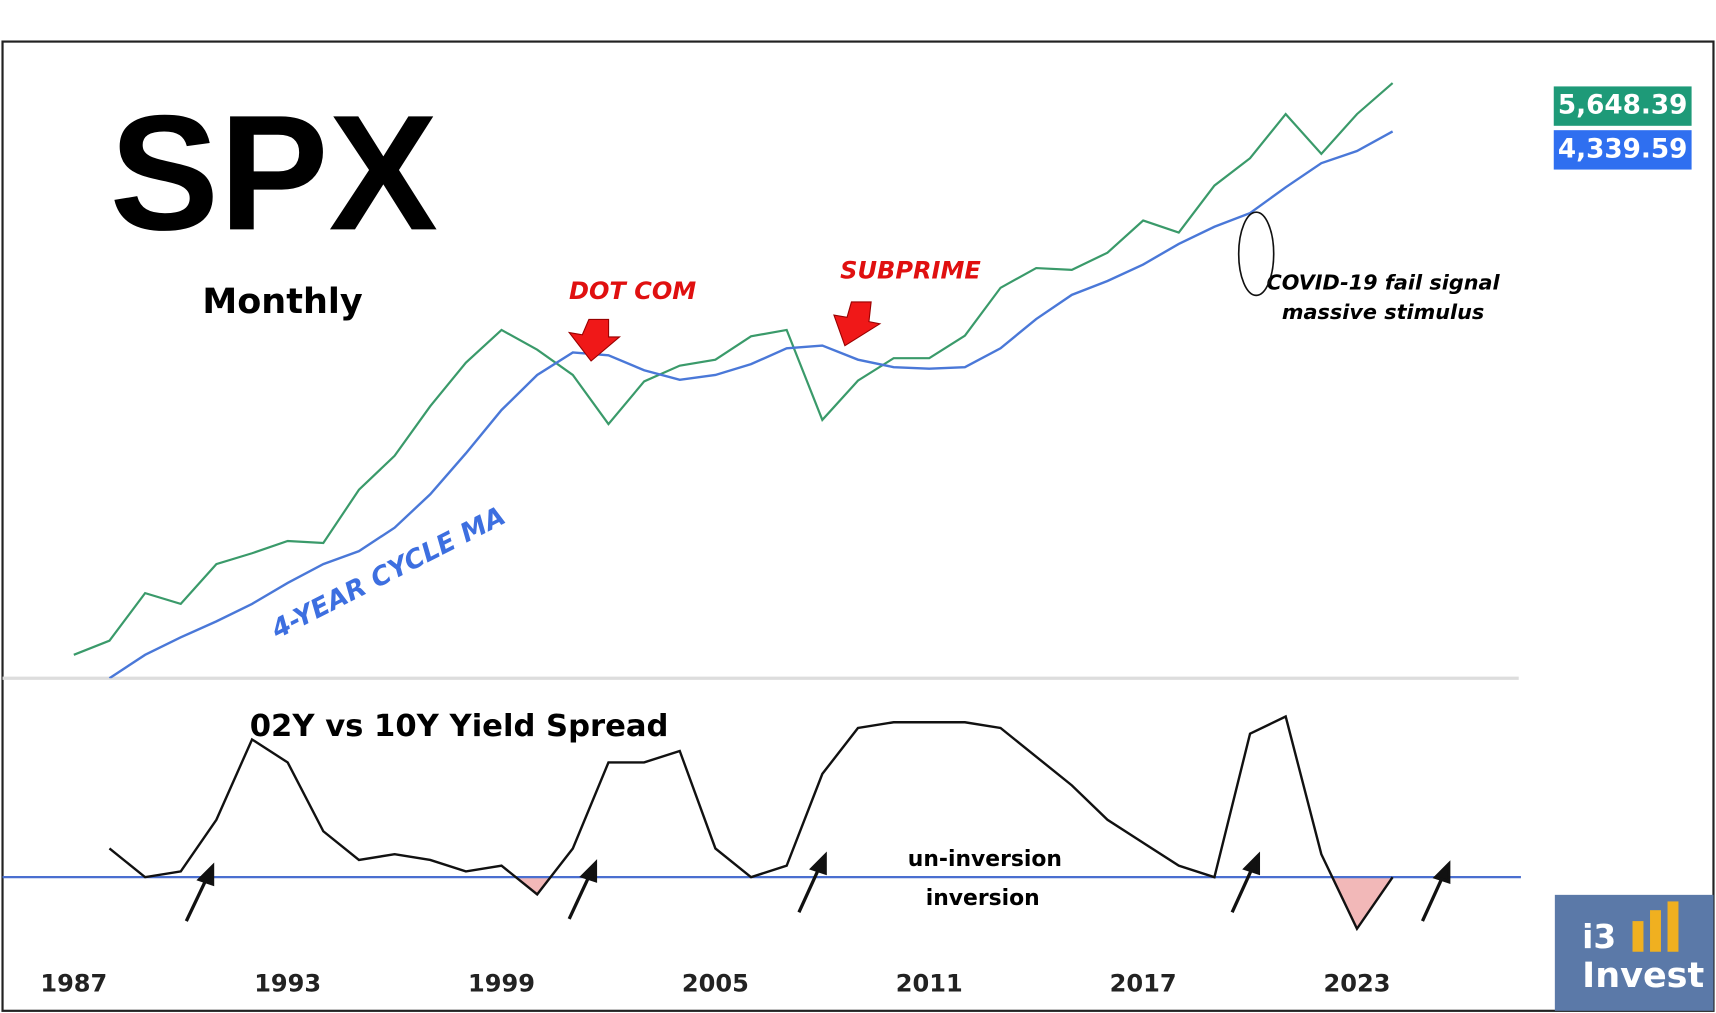 Image resolution: width=1716 pixels, height=1013 pixels. I want to click on annotation: COVID-19 fail signal, so click(1384, 282).